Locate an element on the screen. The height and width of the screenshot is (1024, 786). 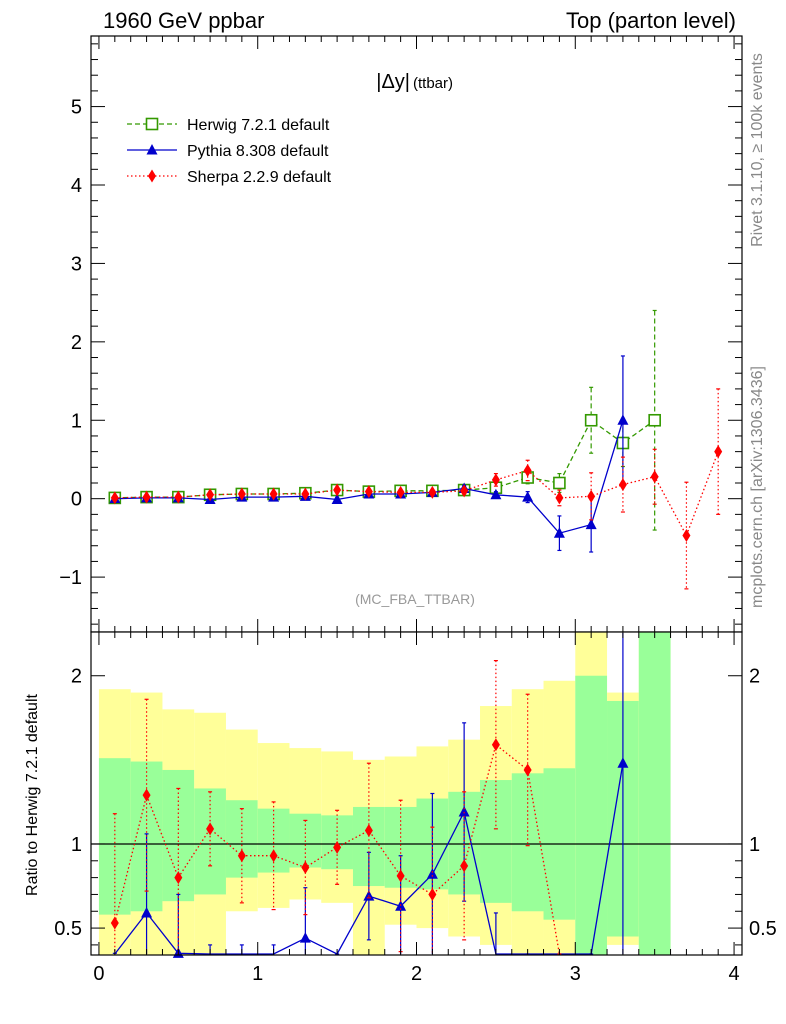
legend-label: Herwig 7.2.1 default is located at coordinates (258, 125).